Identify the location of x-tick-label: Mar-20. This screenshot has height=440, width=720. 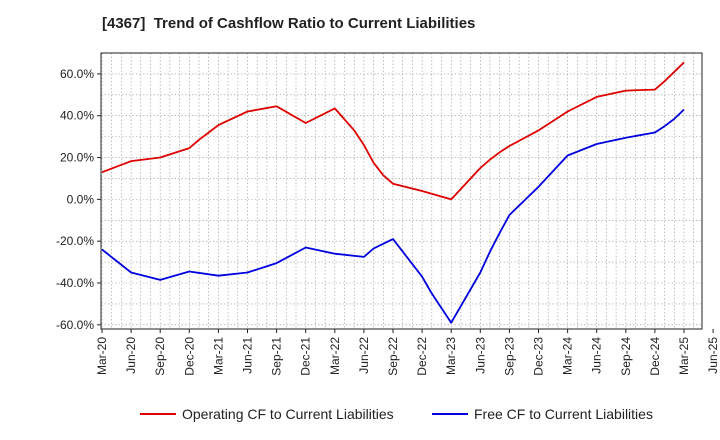
(102, 356).